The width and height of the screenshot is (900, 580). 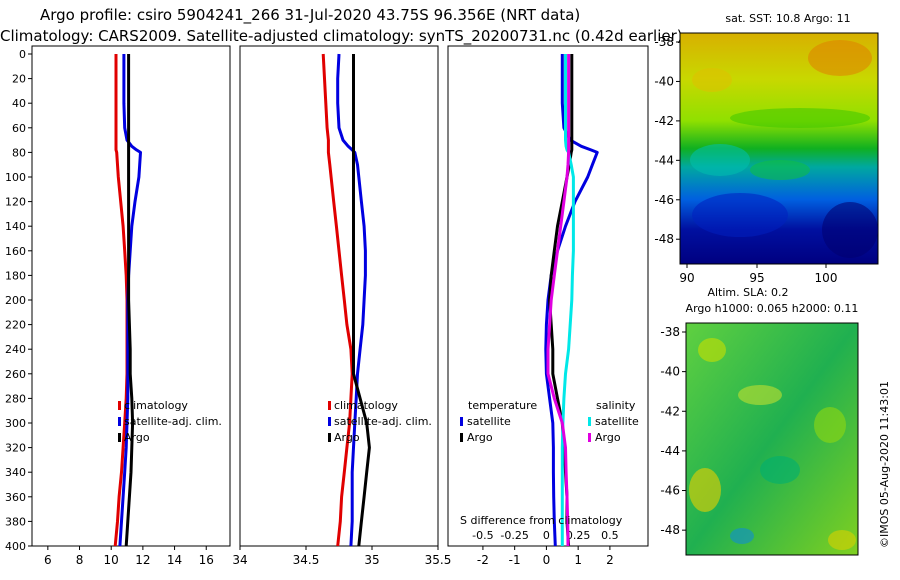 What do you see at coordinates (19, 128) in the screenshot?
I see `y-tick-label: 60` at bounding box center [19, 128].